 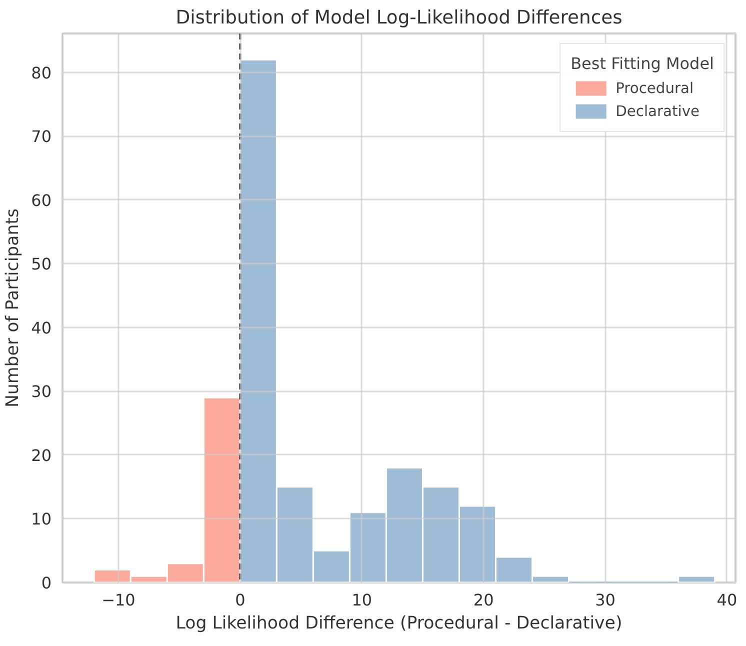 What do you see at coordinates (13, 308) in the screenshot?
I see `y-axis-title: Number of Participants` at bounding box center [13, 308].